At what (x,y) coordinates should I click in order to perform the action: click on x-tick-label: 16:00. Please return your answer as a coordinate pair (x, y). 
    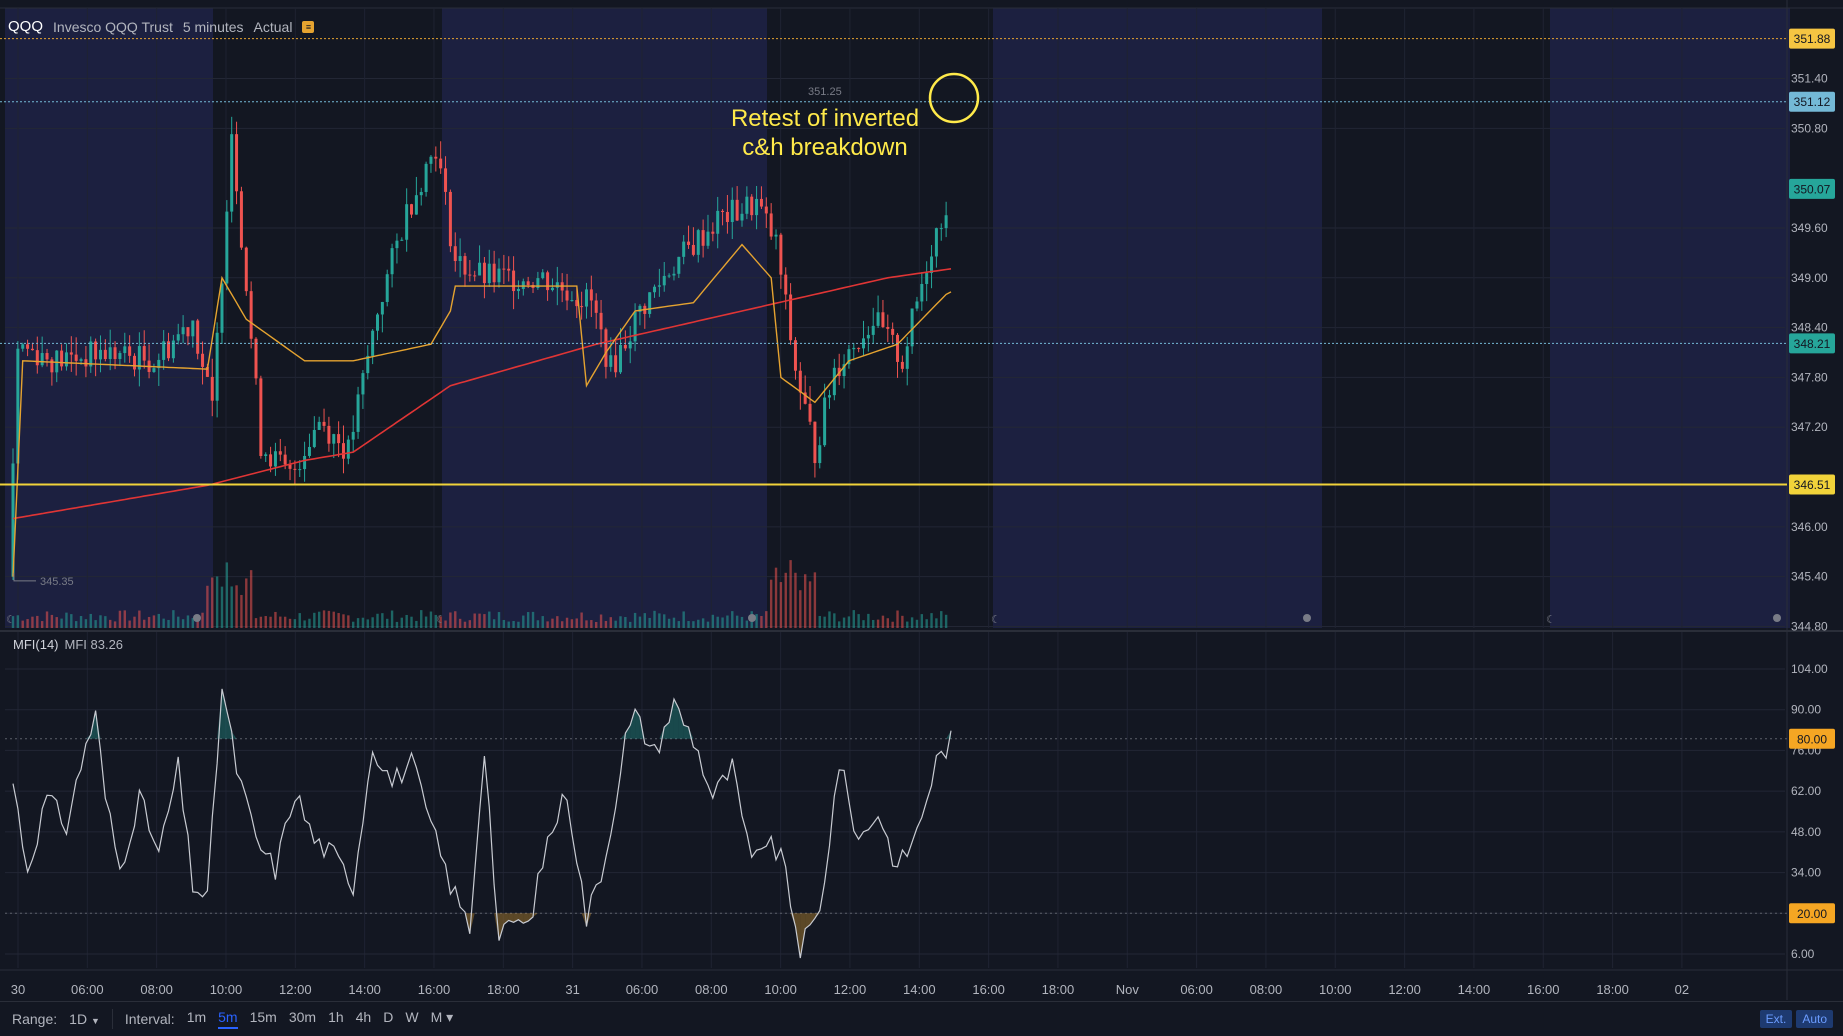
    Looking at the image, I should click on (1543, 989).